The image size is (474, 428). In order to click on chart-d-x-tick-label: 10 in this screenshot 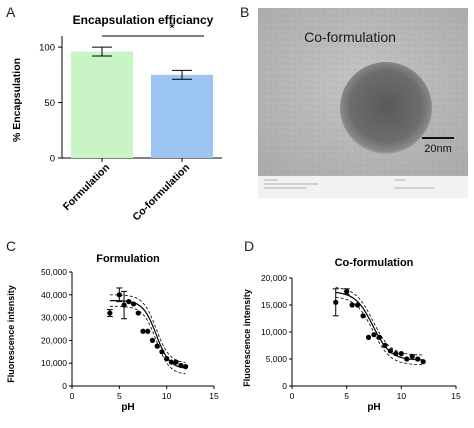, I will do `click(402, 396)`.